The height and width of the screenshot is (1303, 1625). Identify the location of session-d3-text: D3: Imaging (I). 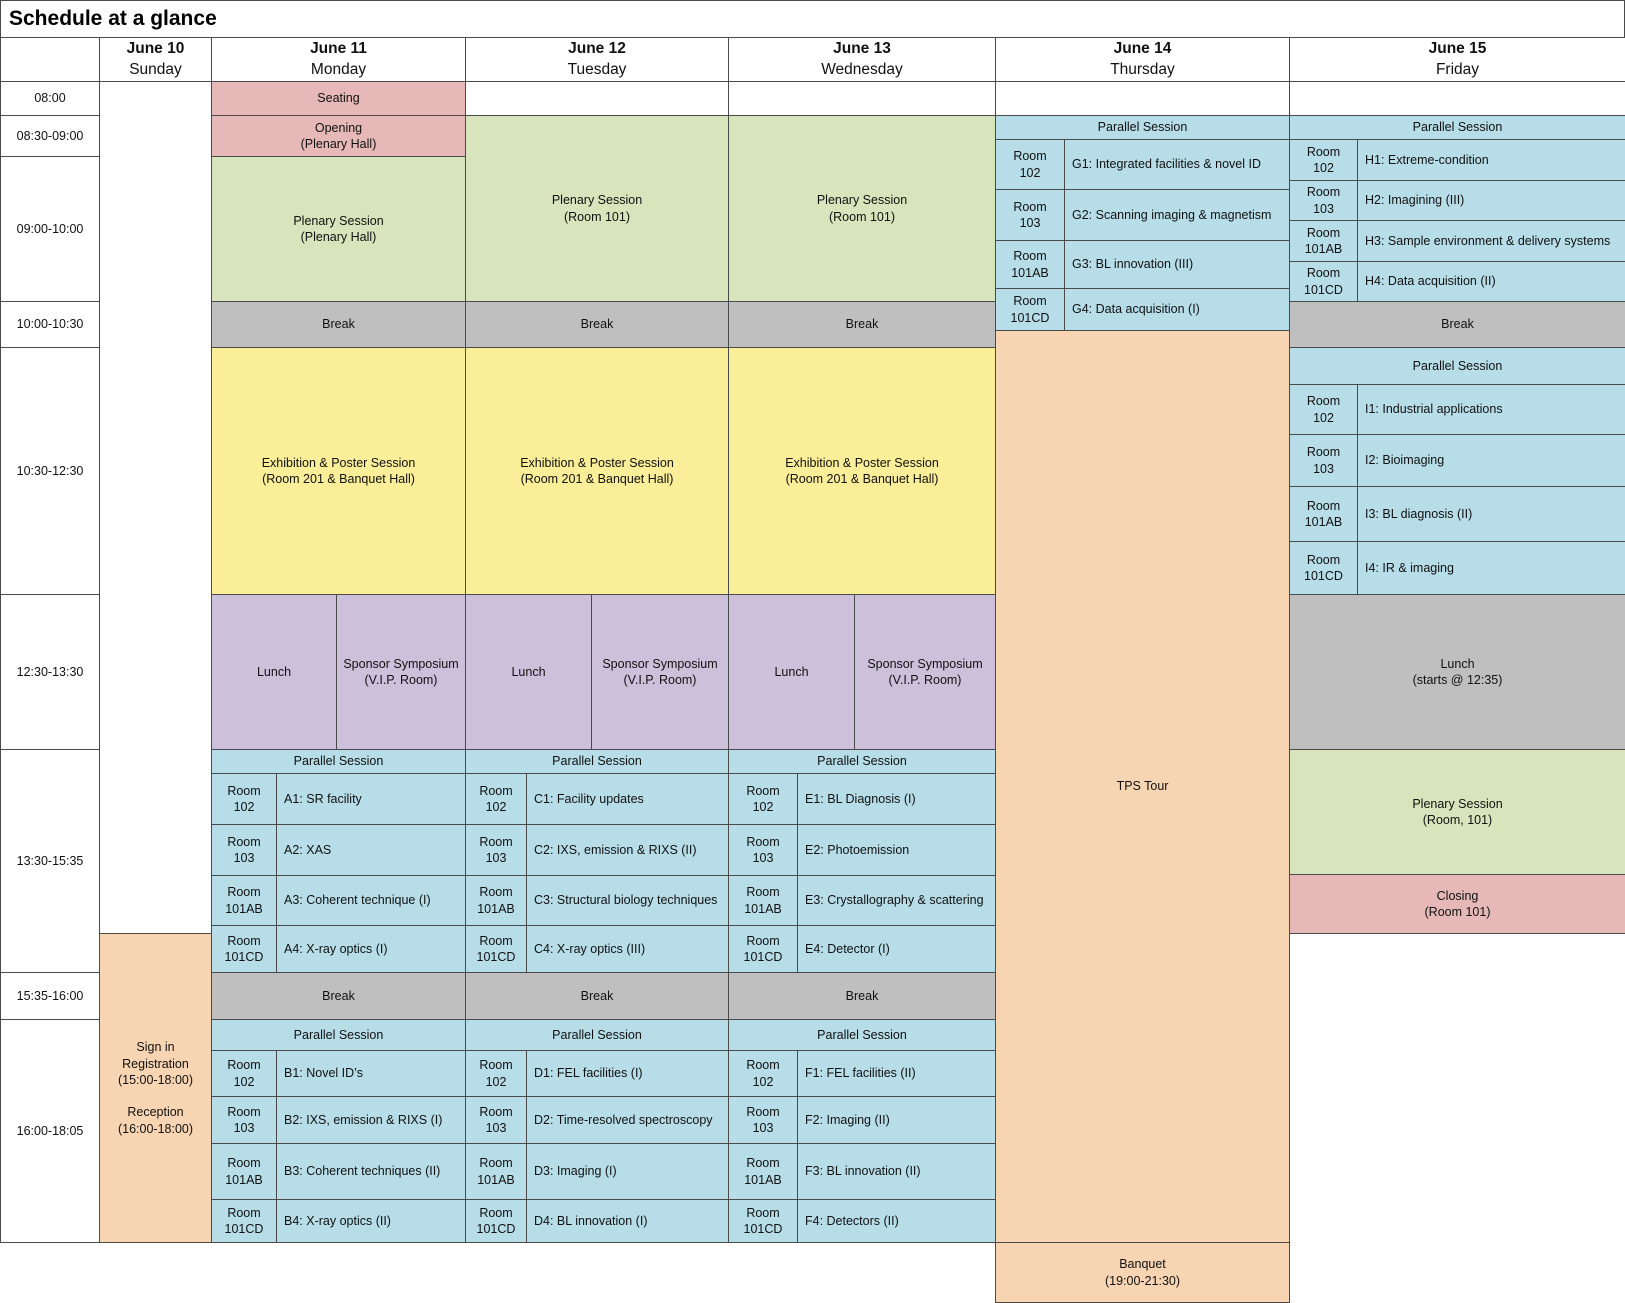
(575, 1171).